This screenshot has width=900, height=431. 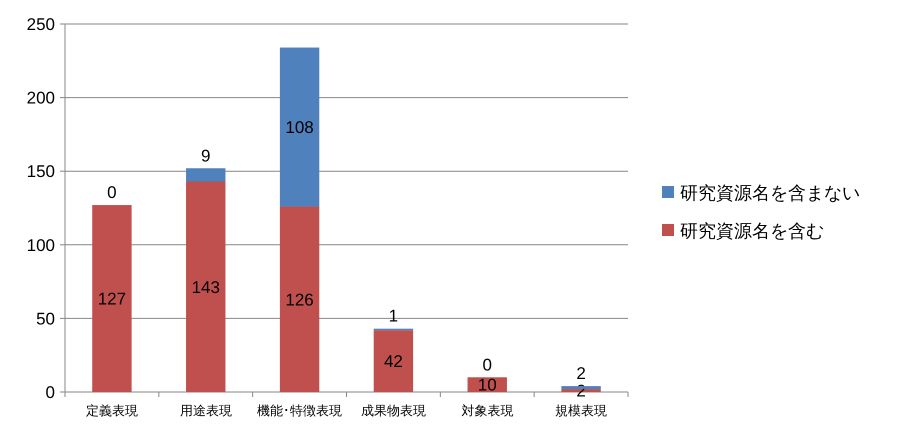 What do you see at coordinates (40, 172) in the screenshot?
I see `y-tick-label: 150` at bounding box center [40, 172].